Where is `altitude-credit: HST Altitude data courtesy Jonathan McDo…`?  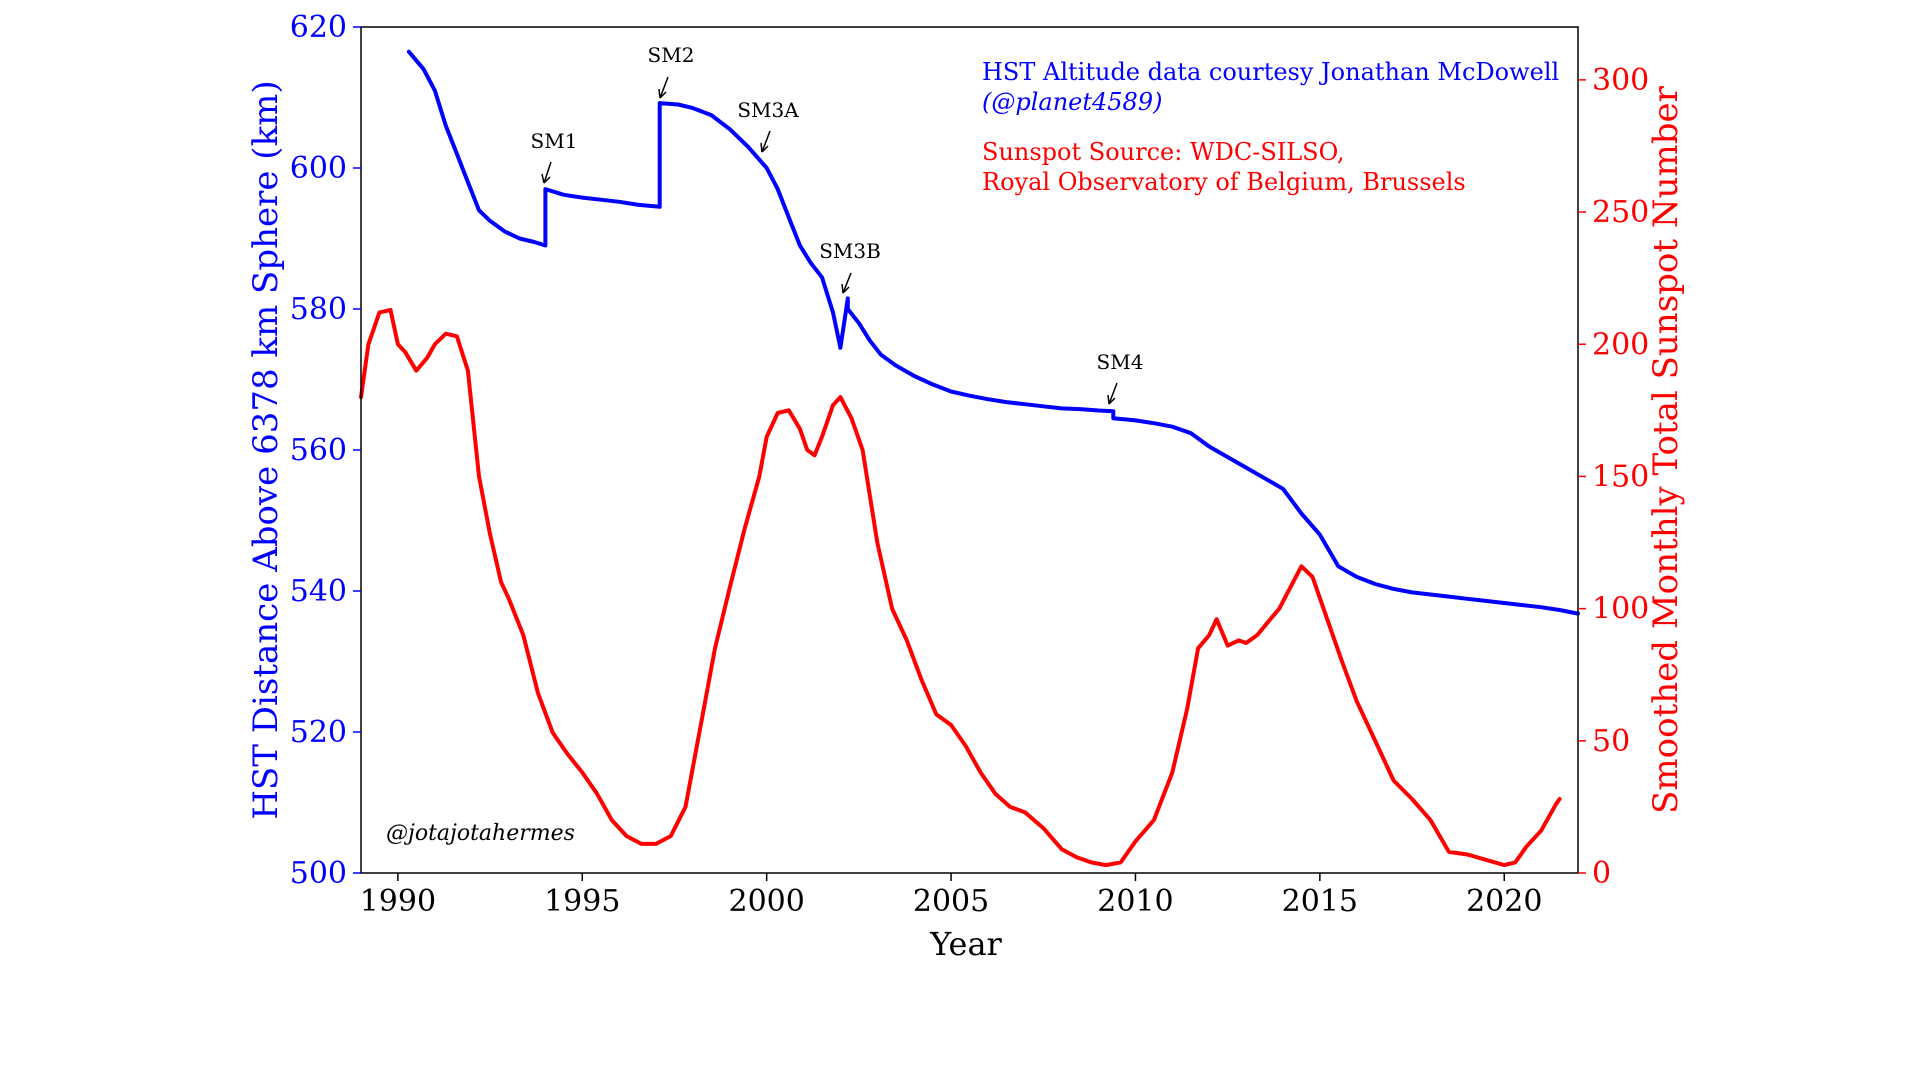 altitude-credit: HST Altitude data courtesy Jonathan McDo… is located at coordinates (1270, 87).